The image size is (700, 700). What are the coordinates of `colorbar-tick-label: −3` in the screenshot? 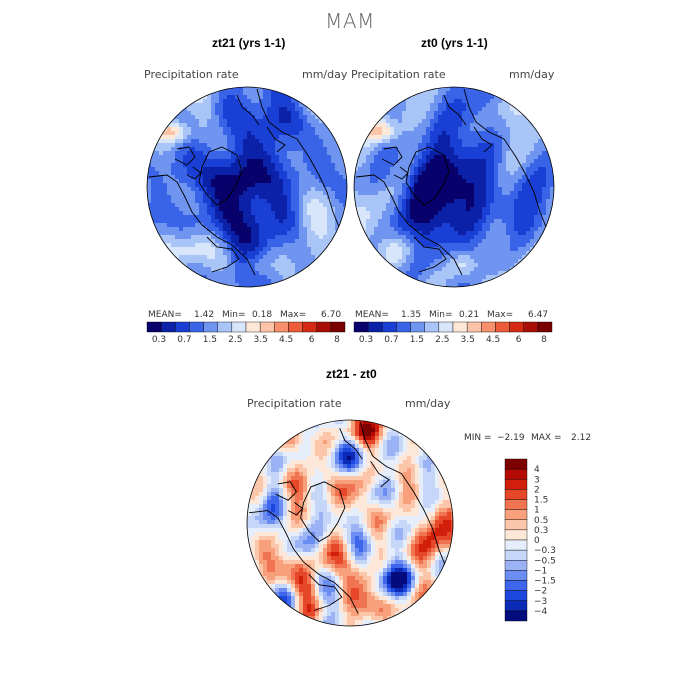 It's located at (540, 602).